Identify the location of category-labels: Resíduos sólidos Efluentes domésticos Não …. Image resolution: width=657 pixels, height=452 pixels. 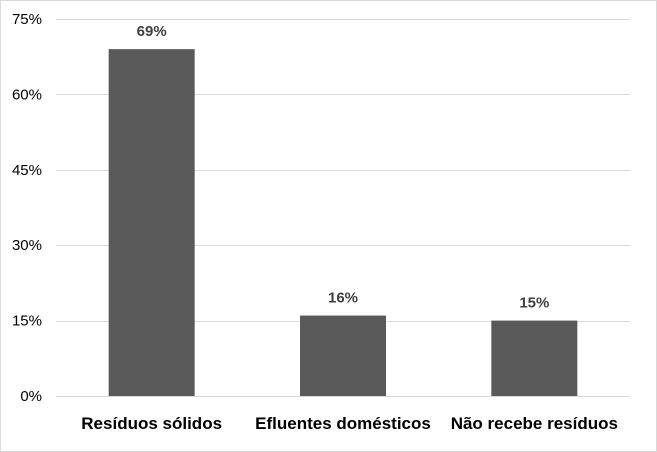
(349, 423).